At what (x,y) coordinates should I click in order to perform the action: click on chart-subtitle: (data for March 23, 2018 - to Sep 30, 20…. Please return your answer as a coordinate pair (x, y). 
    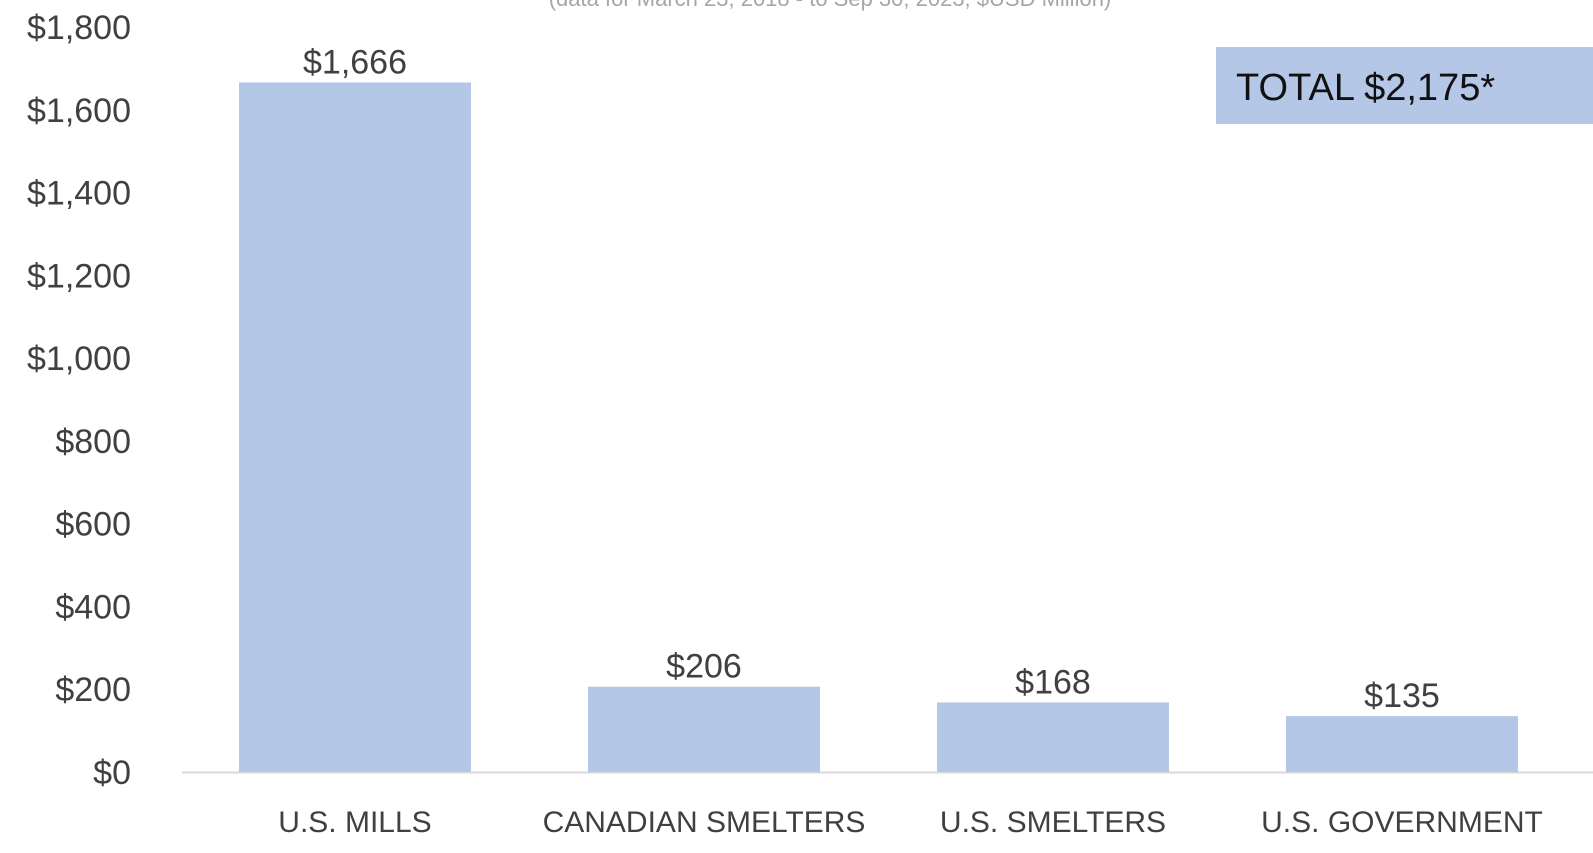
    Looking at the image, I should click on (830, 5).